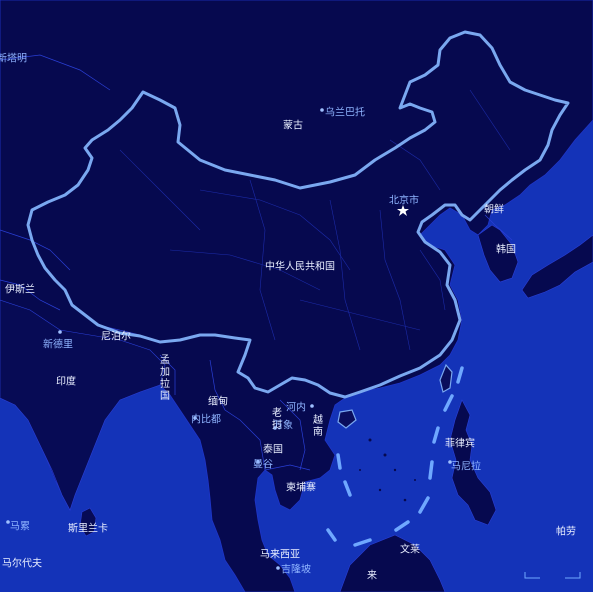 The width and height of the screenshot is (593, 592). Describe the element at coordinates (404, 201) in the screenshot. I see `label-beijing: 北京市` at that location.